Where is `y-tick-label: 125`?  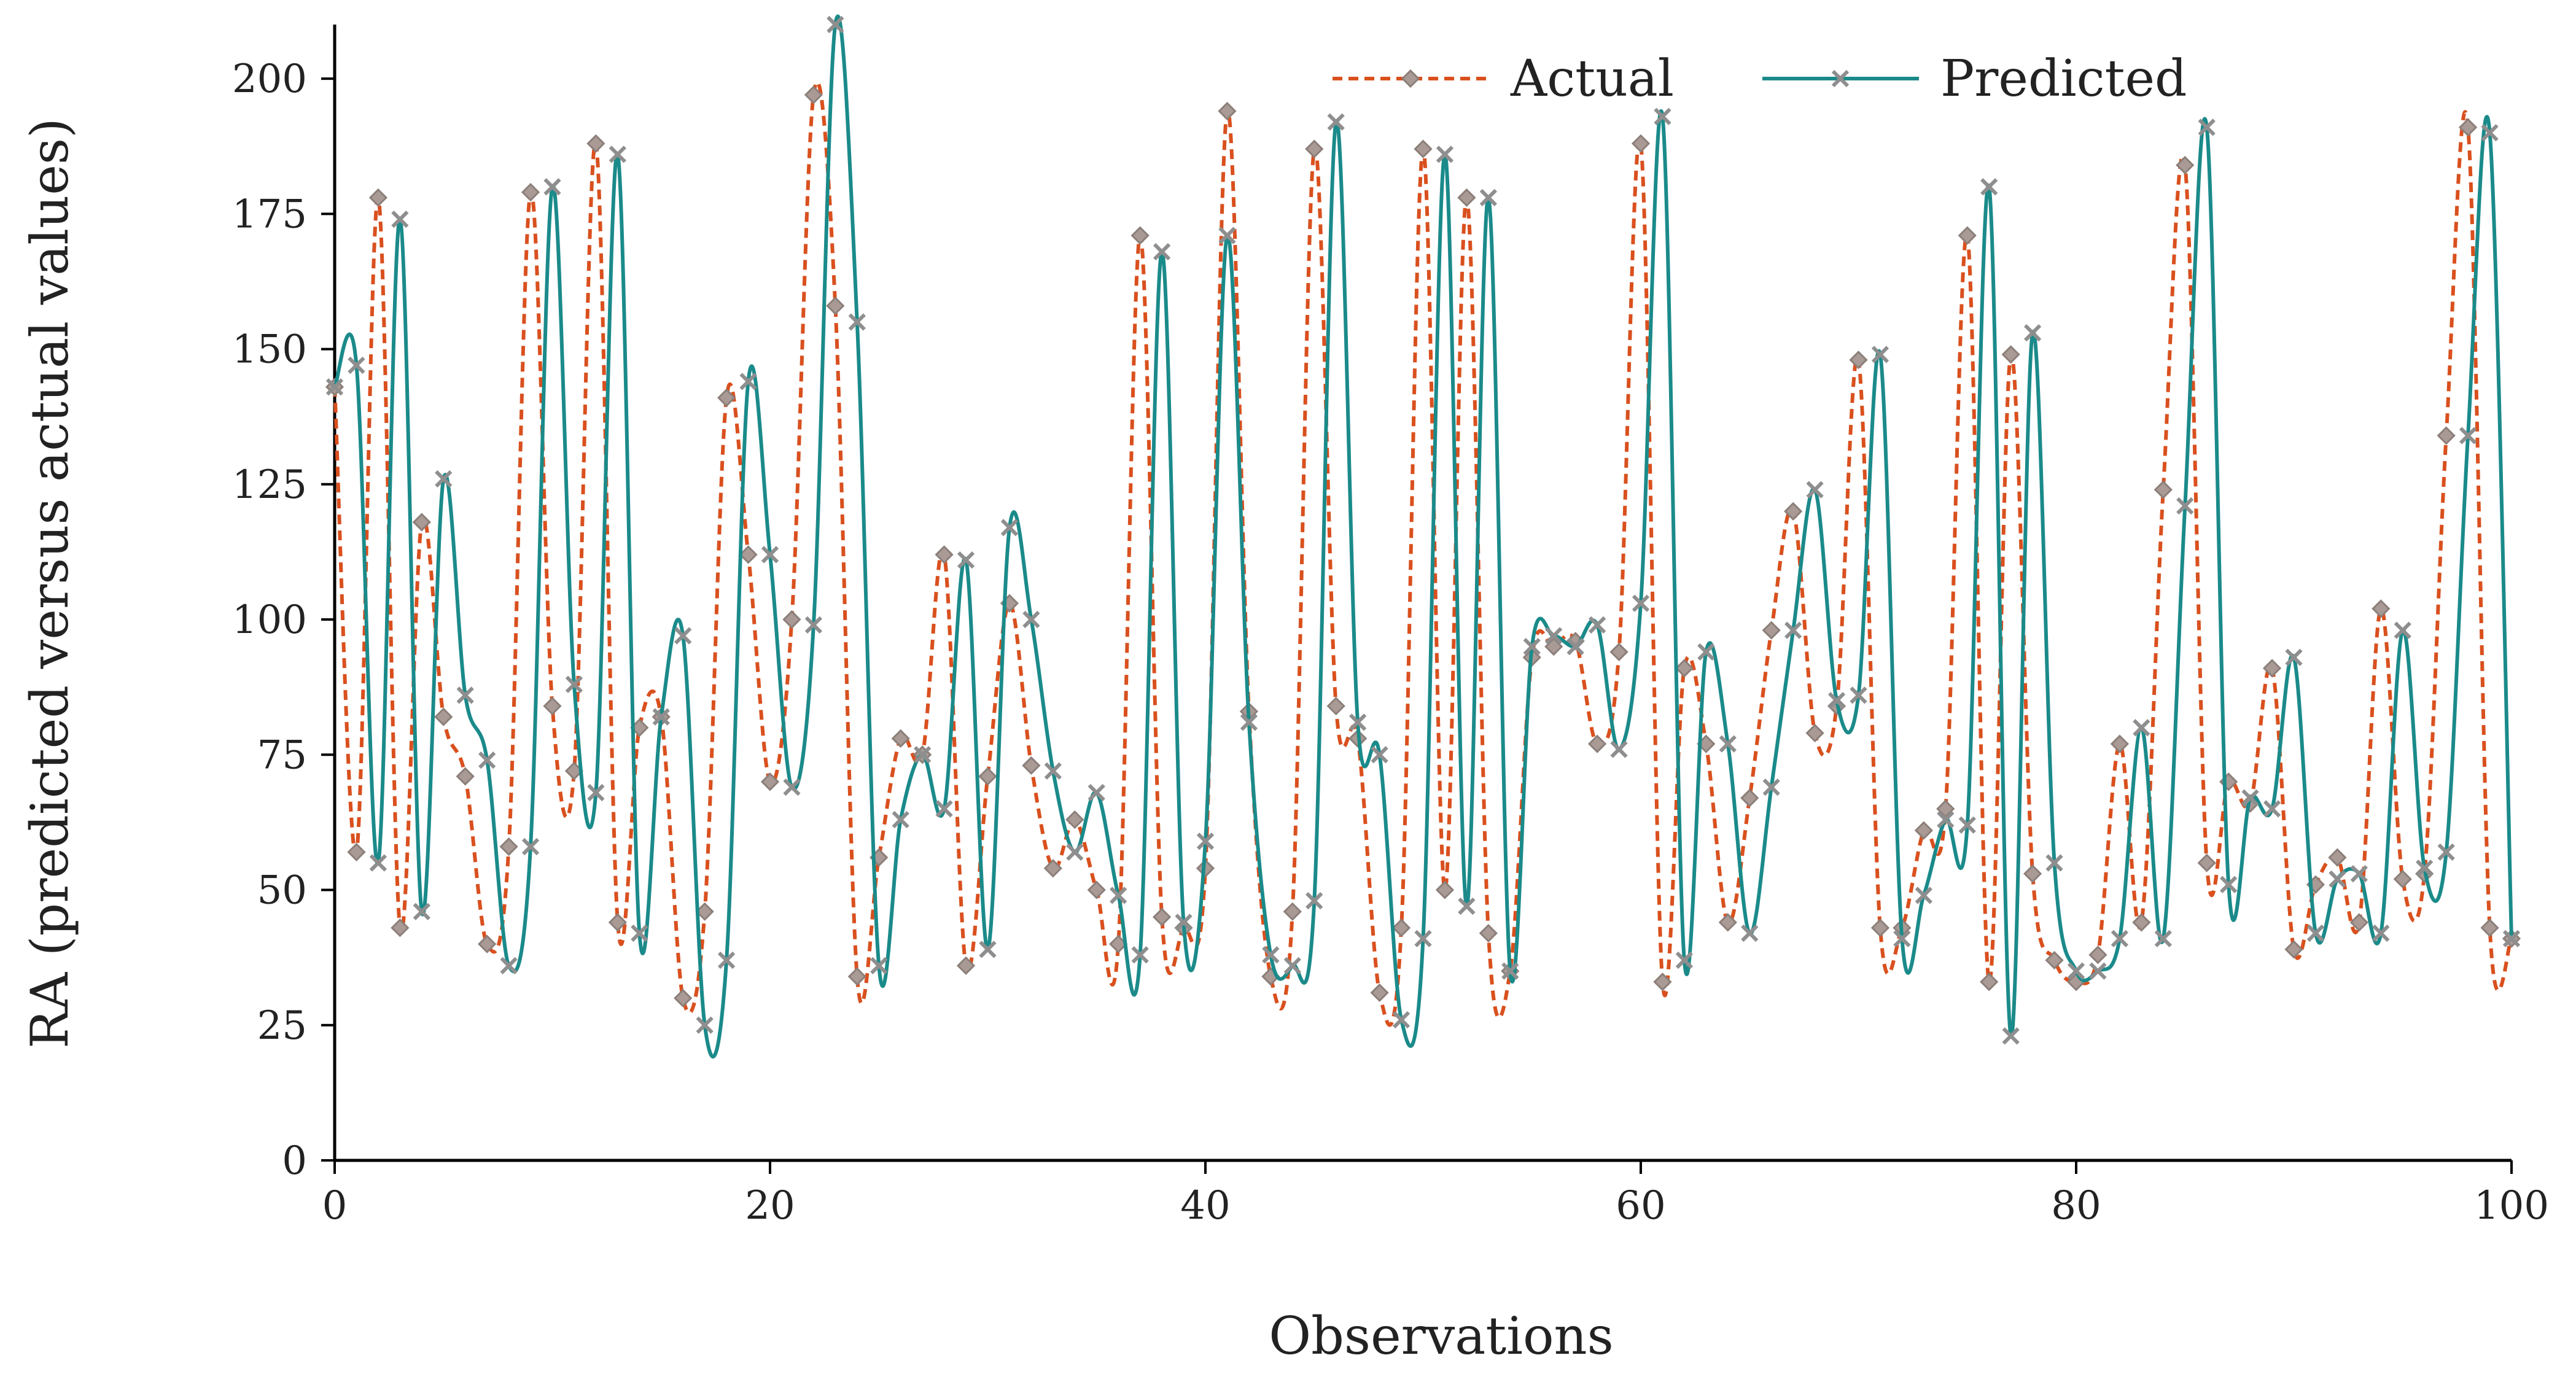 y-tick-label: 125 is located at coordinates (269, 485).